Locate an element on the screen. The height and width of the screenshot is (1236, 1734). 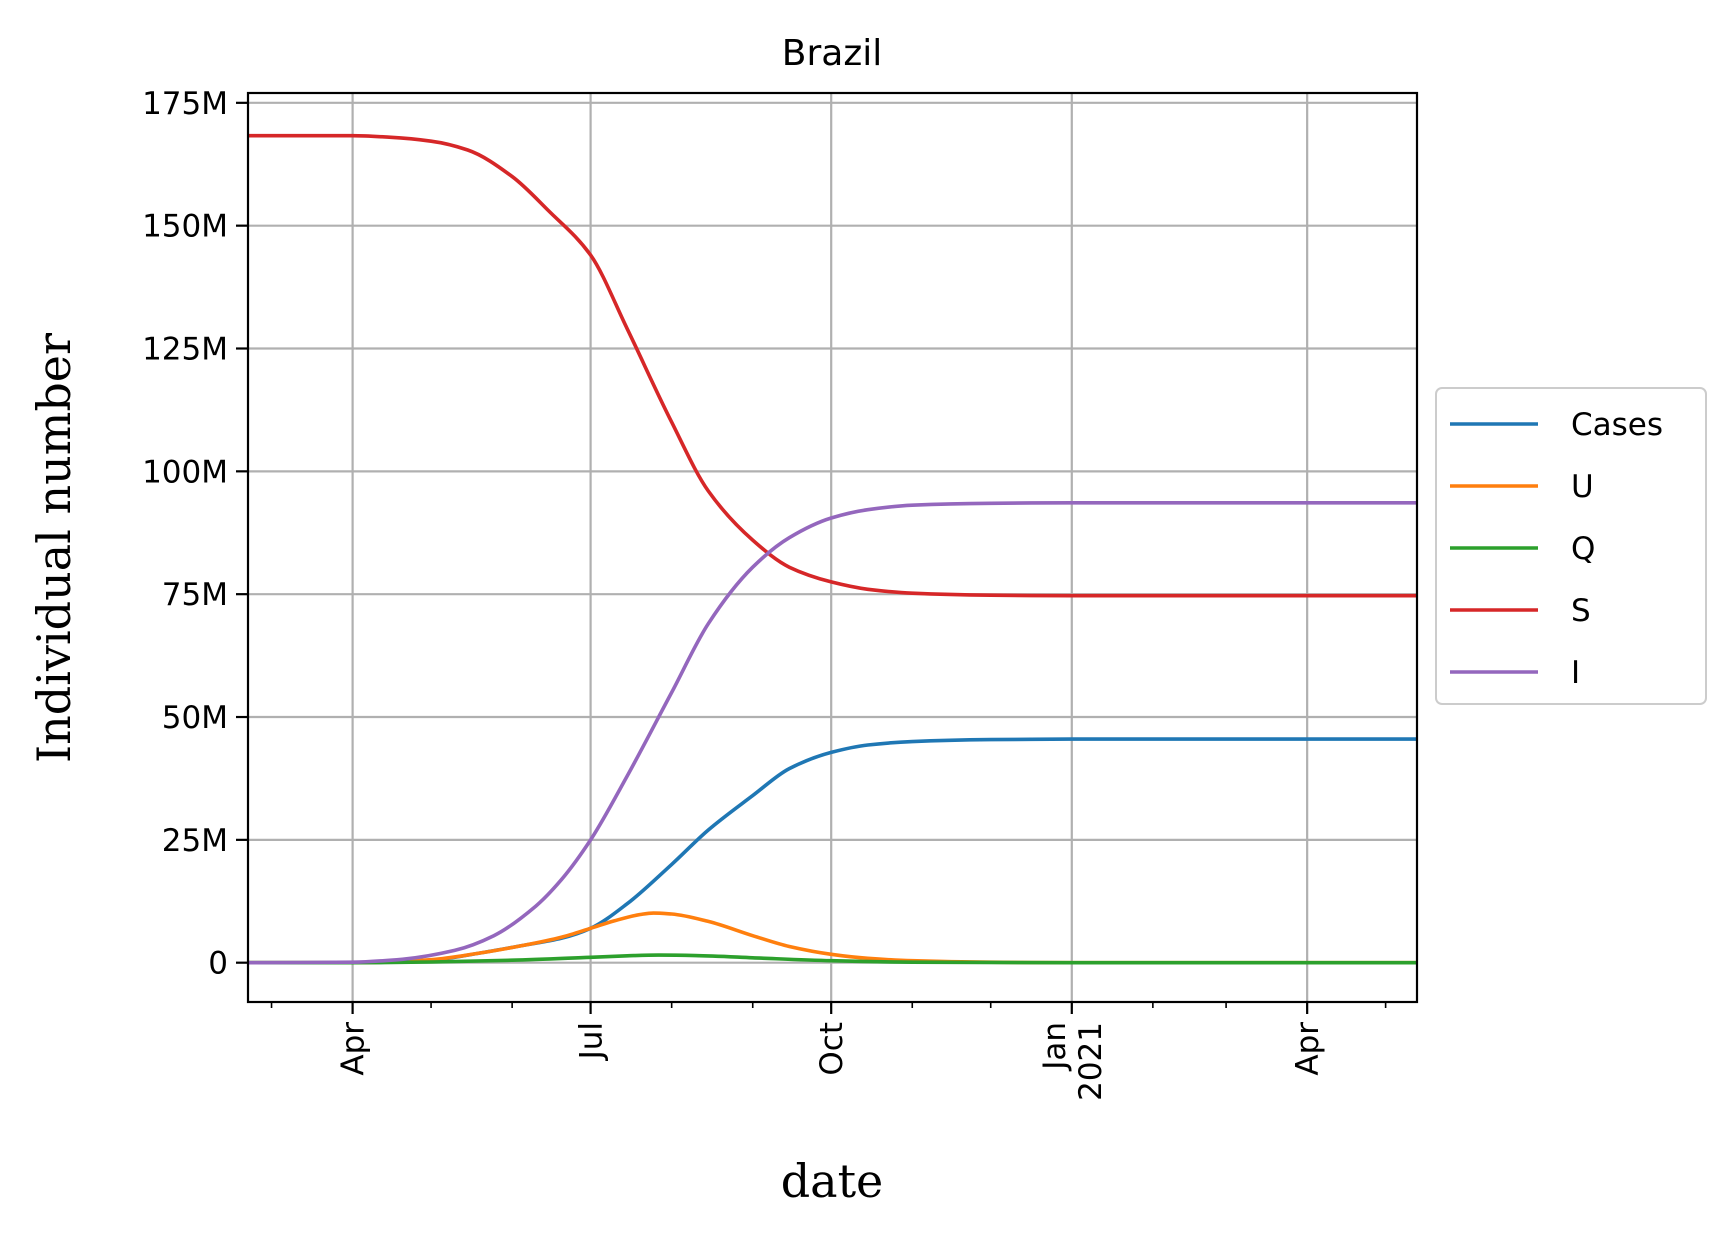
legend-label-q: Q is located at coordinates (1583, 549).